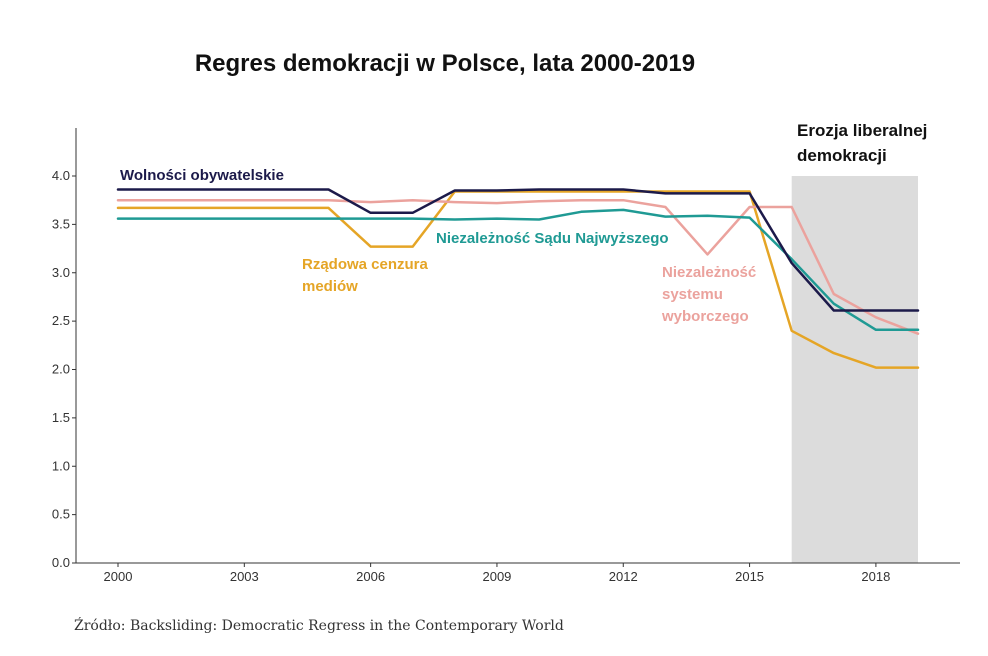 This screenshot has height=656, width=988. I want to click on series-label-line: Niezależność Sądu Najwyższego, so click(552, 238).